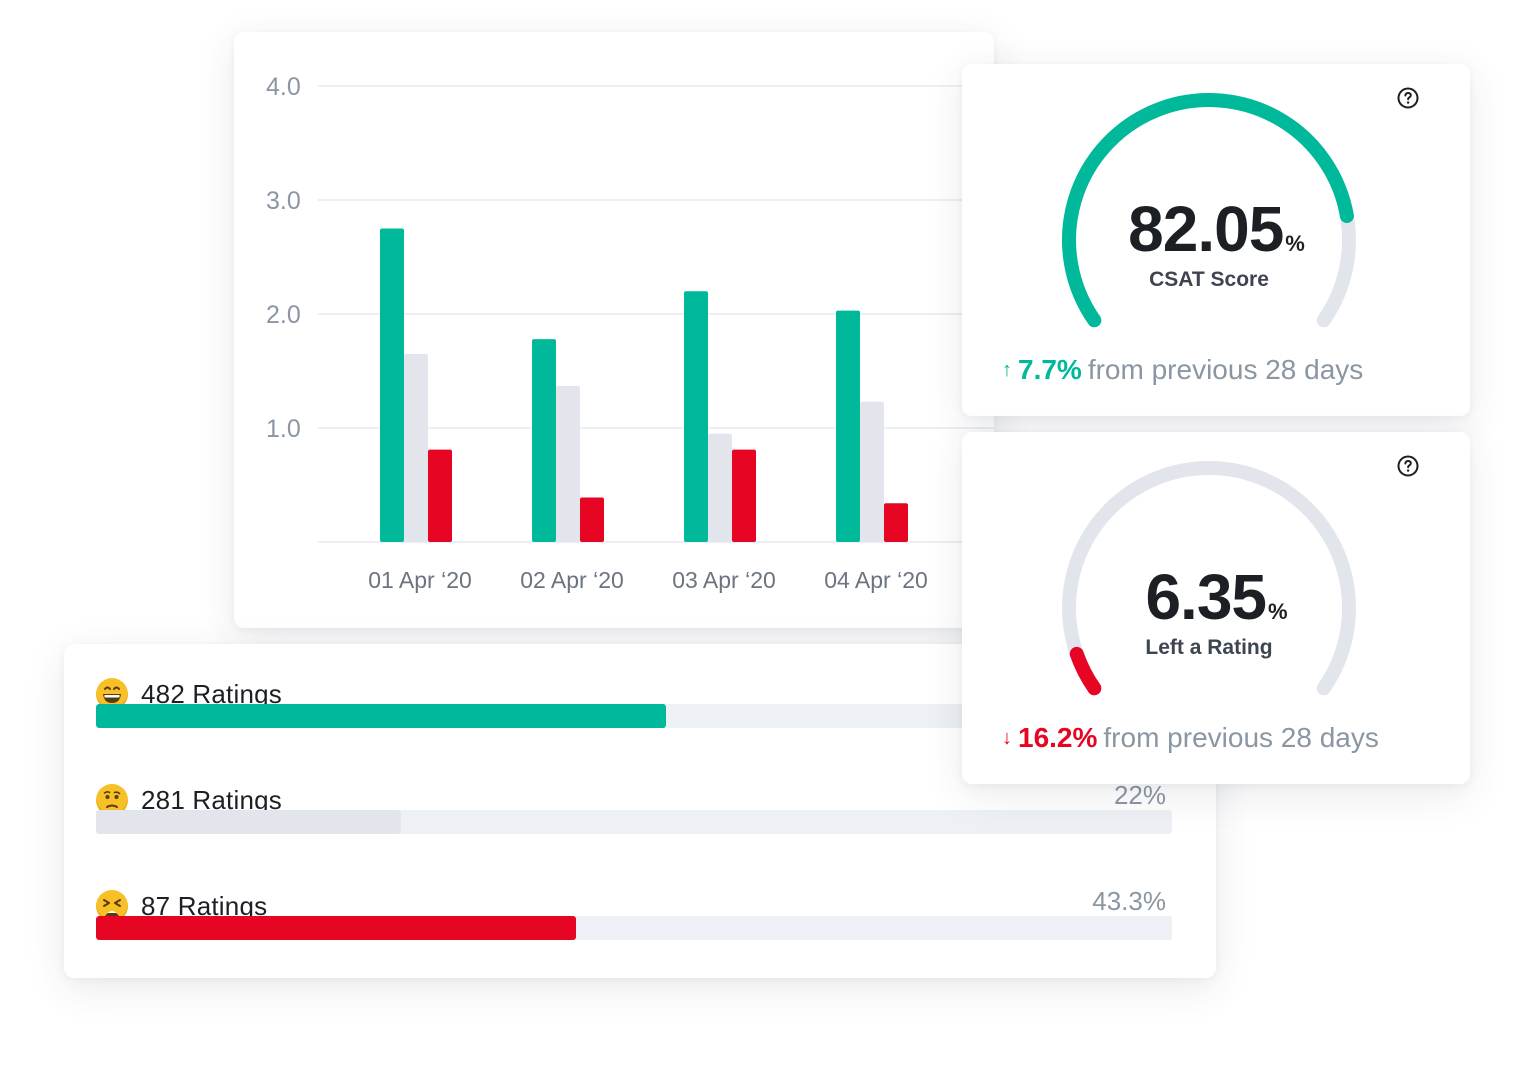 Image resolution: width=1534 pixels, height=1074 pixels. I want to click on rating-percent: 22%, so click(1139, 795).